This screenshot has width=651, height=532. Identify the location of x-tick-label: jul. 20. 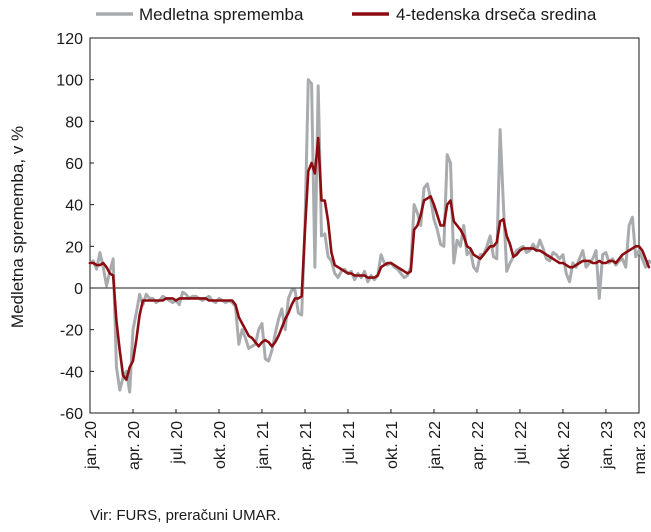
(177, 443).